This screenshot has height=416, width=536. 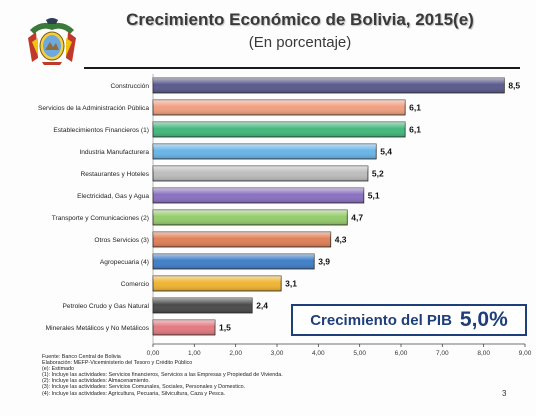 What do you see at coordinates (357, 218) in the screenshot?
I see `data-label: 4,7` at bounding box center [357, 218].